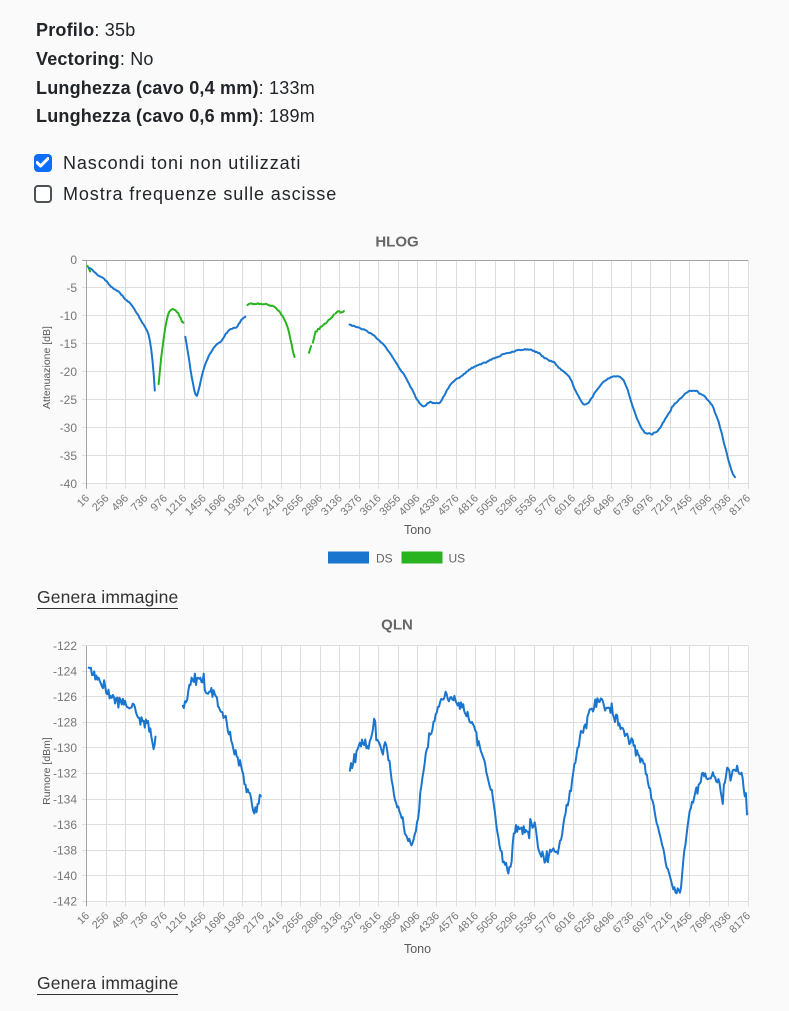  I want to click on svg-text: -122, so click(65, 646).